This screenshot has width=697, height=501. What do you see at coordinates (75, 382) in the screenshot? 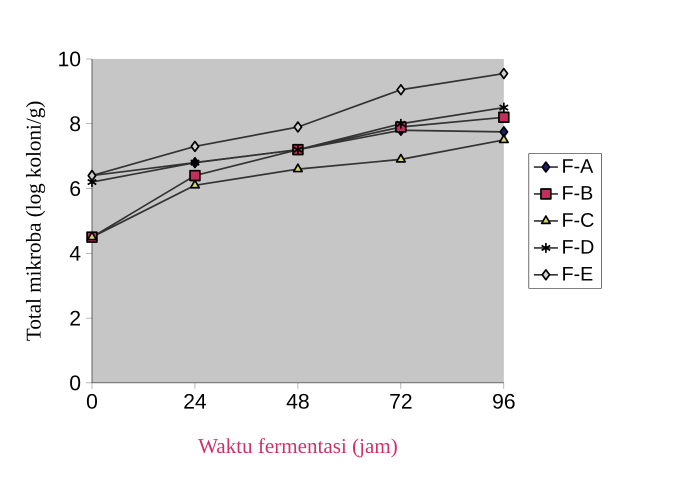
I see `y-tick-label: 0` at bounding box center [75, 382].